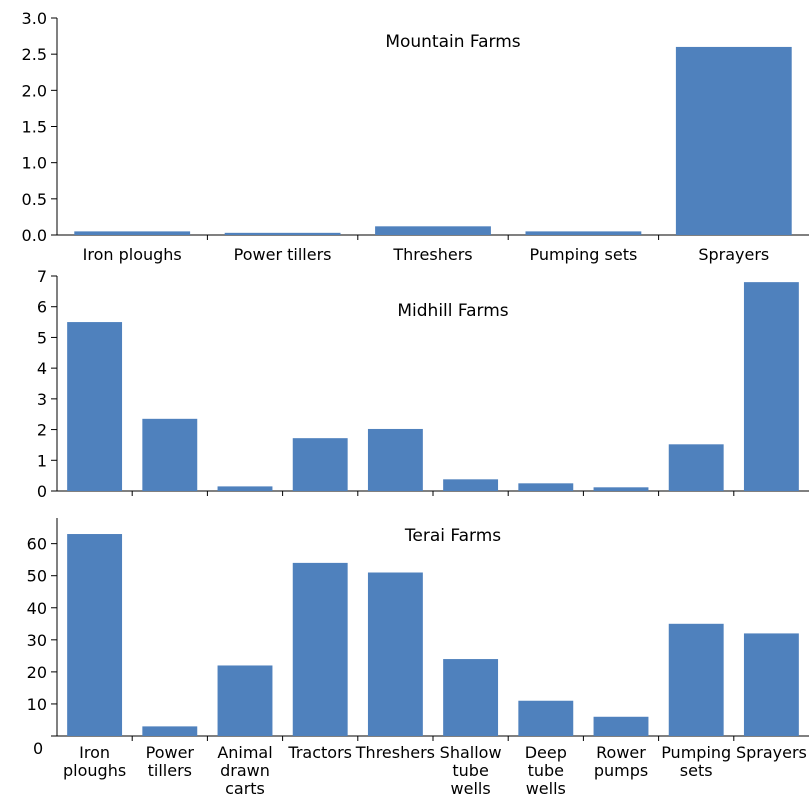  I want to click on terai-category-label: Shallow tube wells, so click(471, 769).